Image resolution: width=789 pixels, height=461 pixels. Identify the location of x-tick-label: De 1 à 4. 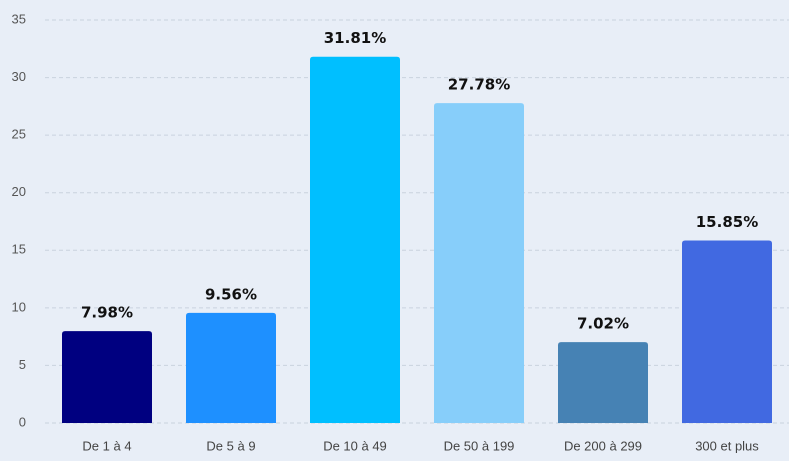
(106, 445).